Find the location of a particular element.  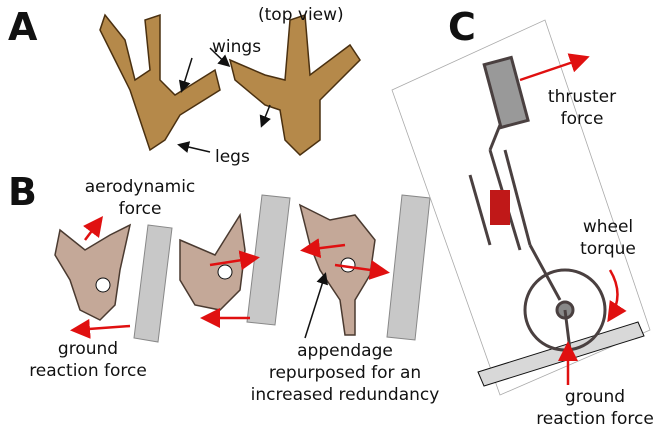

annotation: appendage is located at coordinates (345, 351).